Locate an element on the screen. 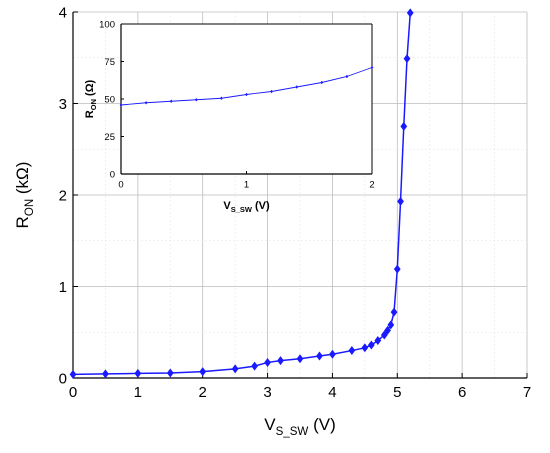 The height and width of the screenshot is (453, 550). y-tick-label: 2 is located at coordinates (63, 195).